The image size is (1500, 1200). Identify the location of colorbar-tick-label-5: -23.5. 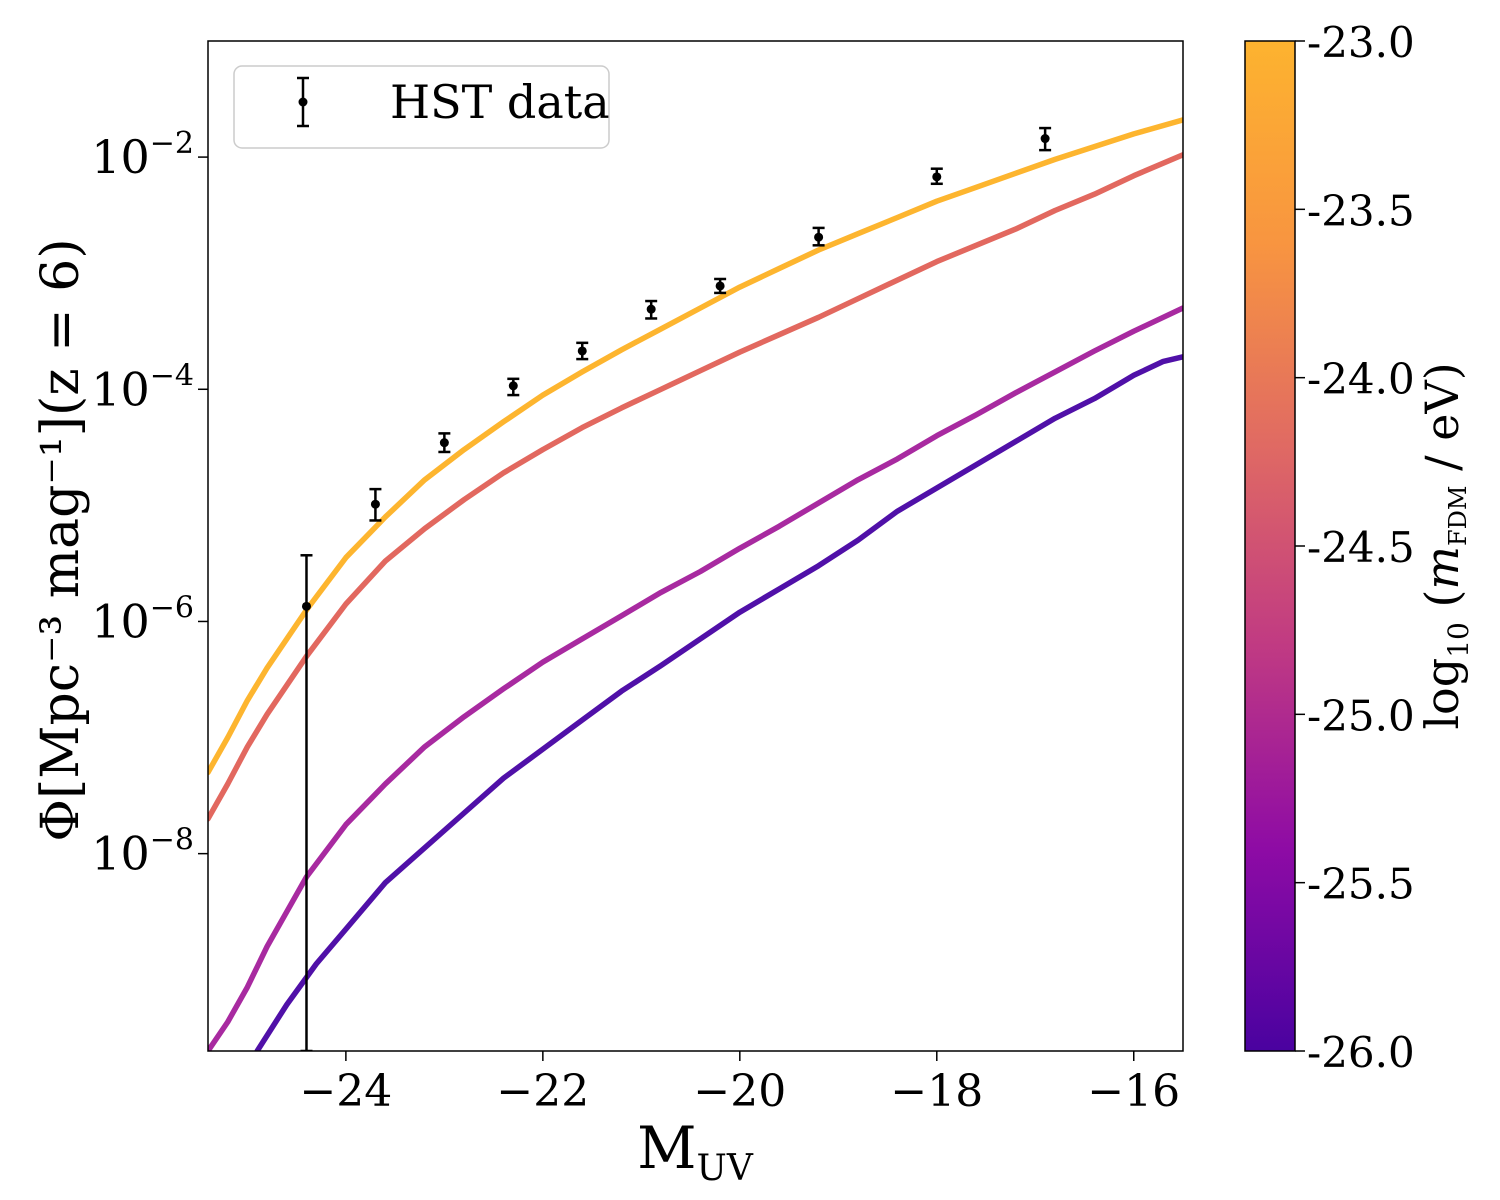
(1361, 210).